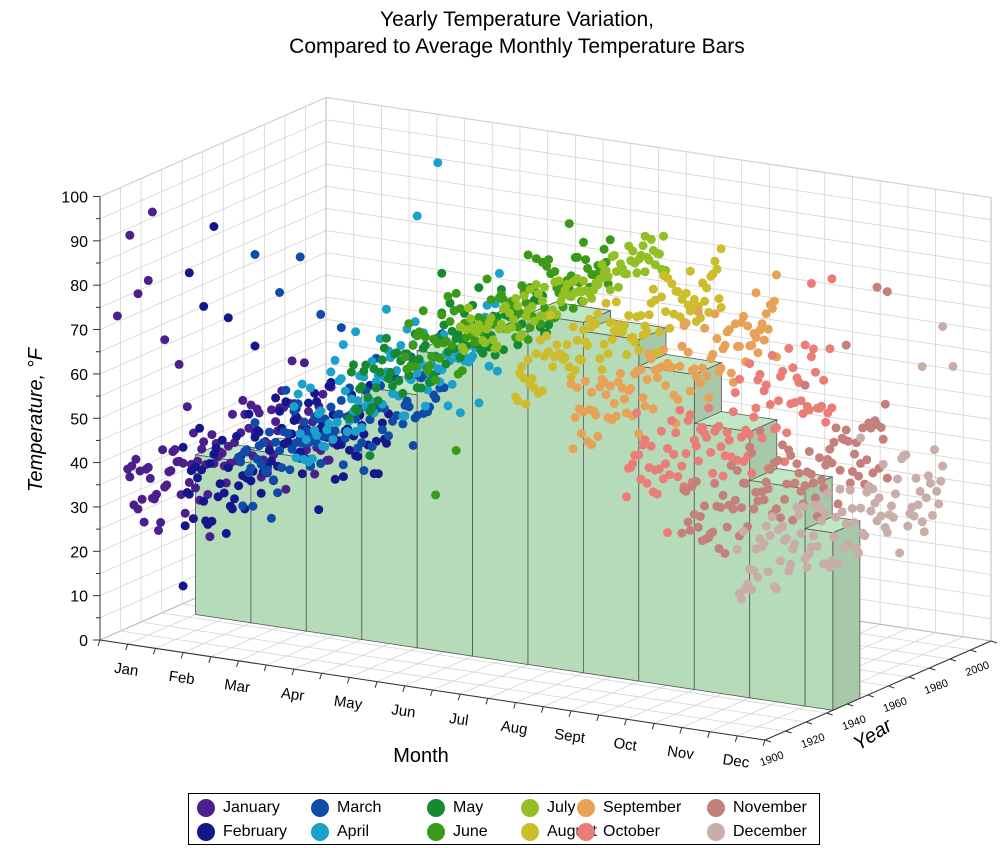  Describe the element at coordinates (74, 198) in the screenshot. I see `y-tick-label: 100` at that location.